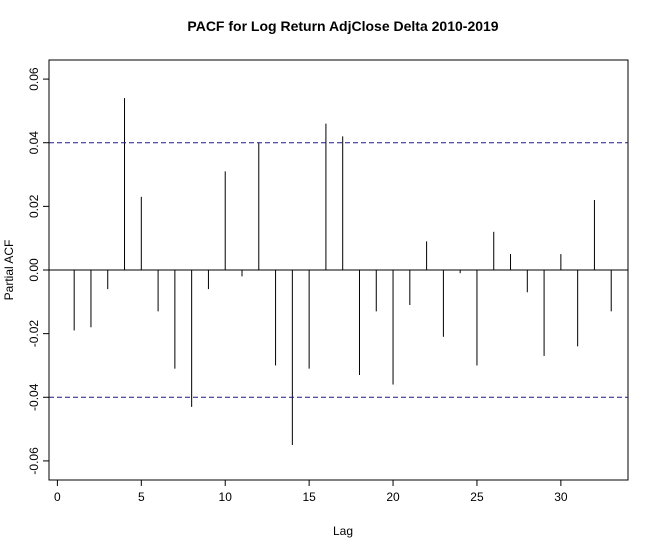 The width and height of the screenshot is (658, 553). What do you see at coordinates (34, 79) in the screenshot?
I see `y-tick-label: 0.06` at bounding box center [34, 79].